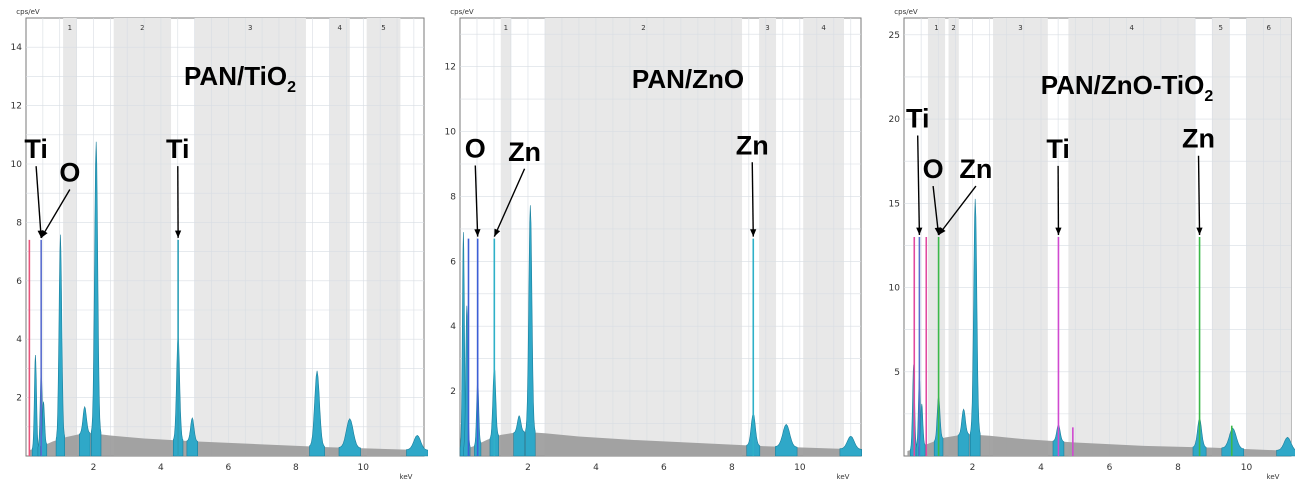  What do you see at coordinates (1127, 87) in the screenshot?
I see `chart-title: PAN/ZnO-TiO2` at bounding box center [1127, 87].